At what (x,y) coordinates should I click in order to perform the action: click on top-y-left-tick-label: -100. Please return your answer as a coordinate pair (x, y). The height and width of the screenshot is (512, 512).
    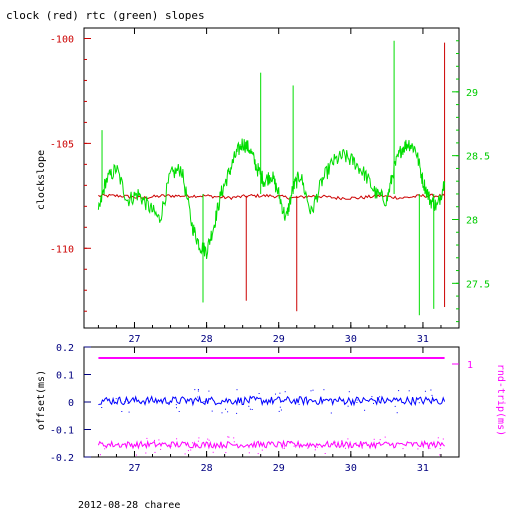
    Looking at the image, I should click on (62, 39).